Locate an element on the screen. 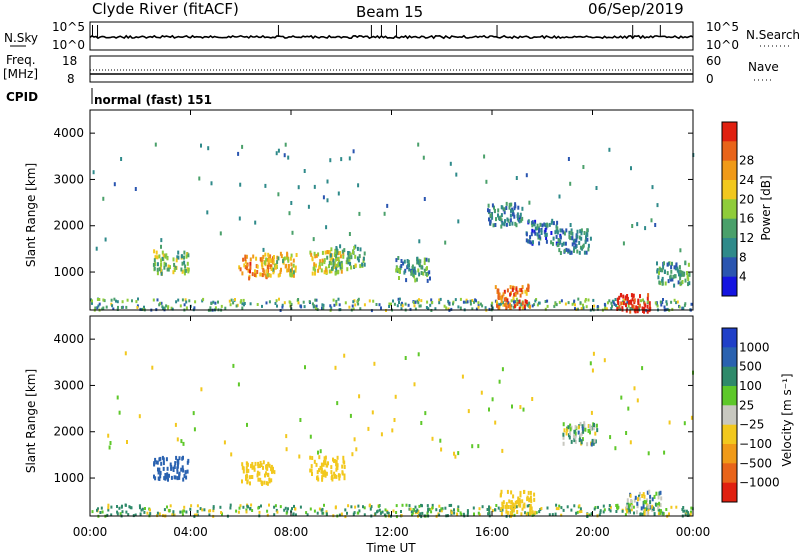 Image resolution: width=800 pixels, height=554 pixels. freq-panel is located at coordinates (391, 69).